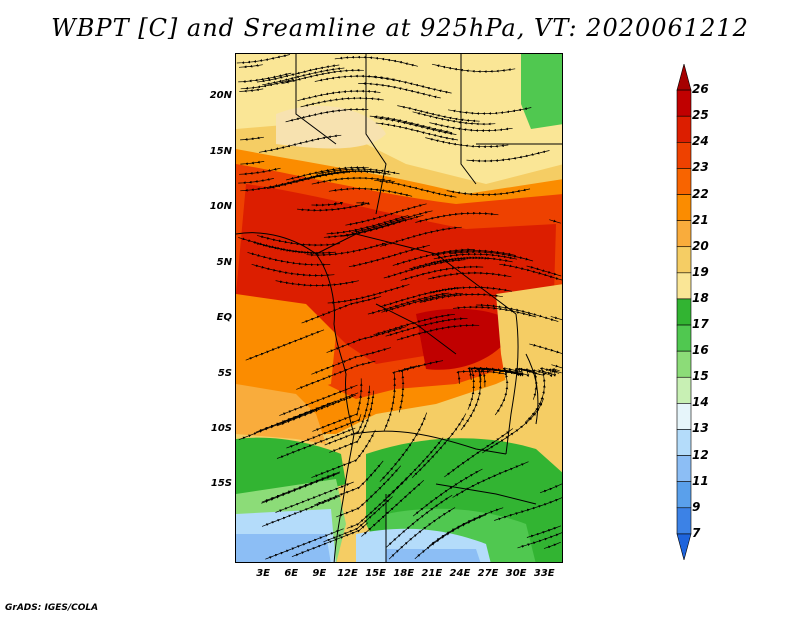 Image resolution: width=800 pixels, height=618 pixels. What do you see at coordinates (220, 151) in the screenshot?
I see `lat-label: 15N` at bounding box center [220, 151].